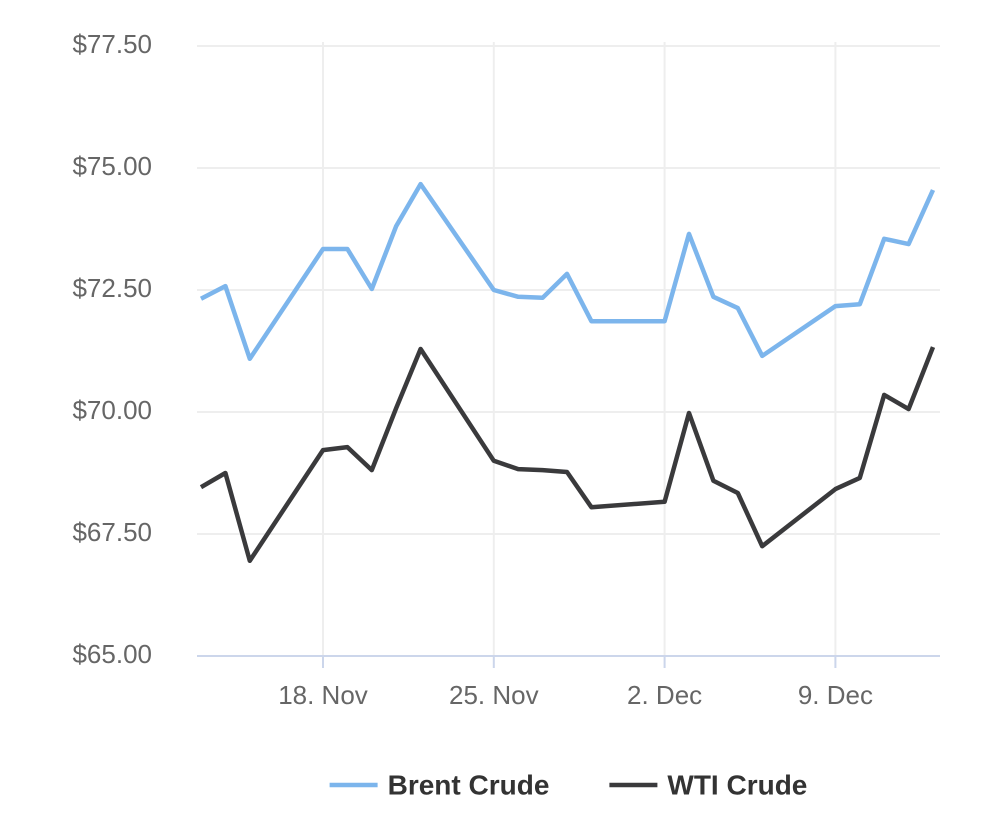  What do you see at coordinates (323, 695) in the screenshot?
I see `x-tick-label: 18. Nov` at bounding box center [323, 695].